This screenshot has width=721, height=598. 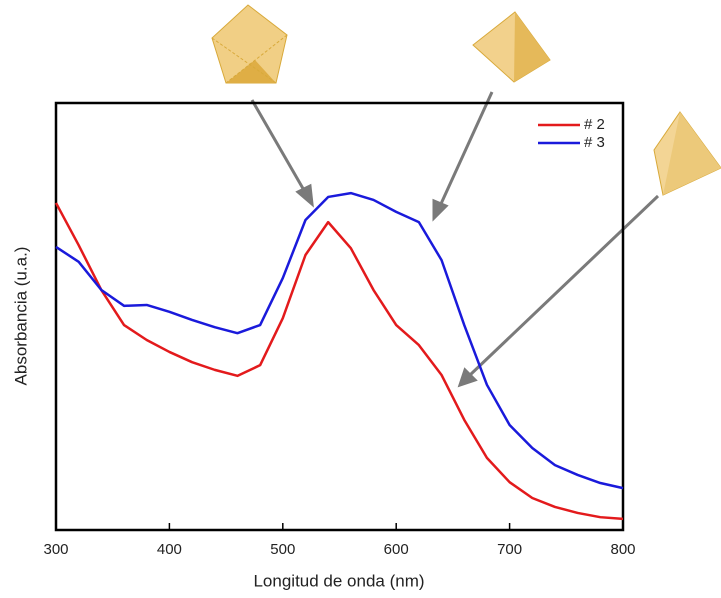 What do you see at coordinates (622, 549) in the screenshot?
I see `x-tick-label: 800` at bounding box center [622, 549].